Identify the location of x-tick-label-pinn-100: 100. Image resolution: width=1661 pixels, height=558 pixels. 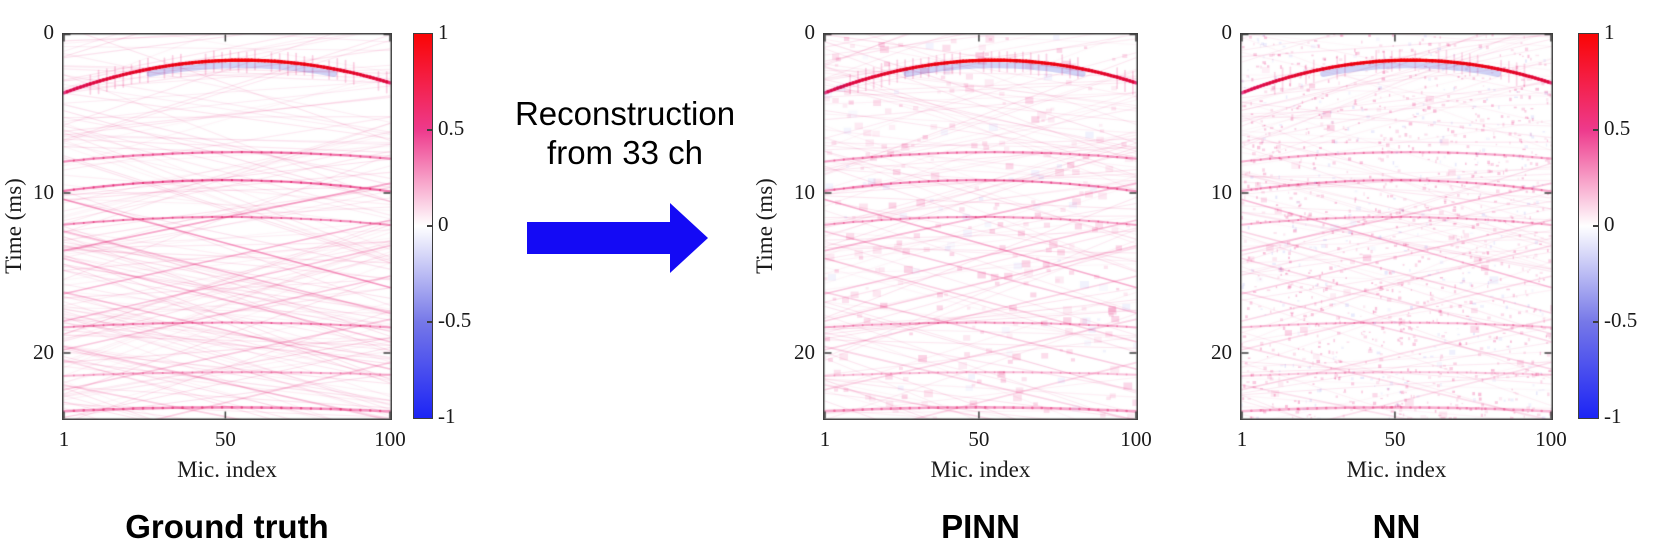
(1136, 439).